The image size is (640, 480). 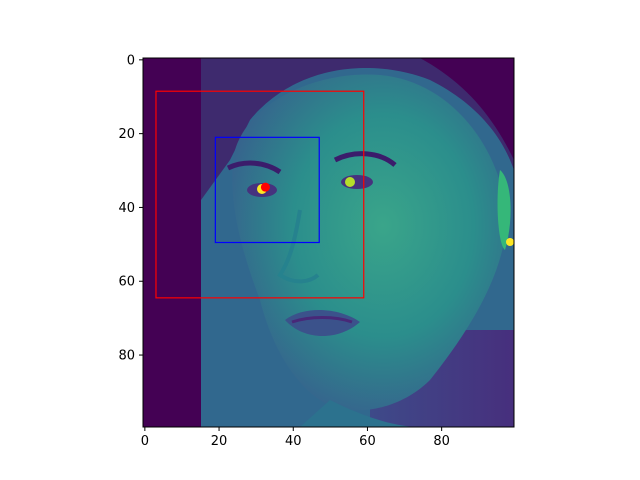 I want to click on y-tick-label: 0, so click(x=131, y=60).